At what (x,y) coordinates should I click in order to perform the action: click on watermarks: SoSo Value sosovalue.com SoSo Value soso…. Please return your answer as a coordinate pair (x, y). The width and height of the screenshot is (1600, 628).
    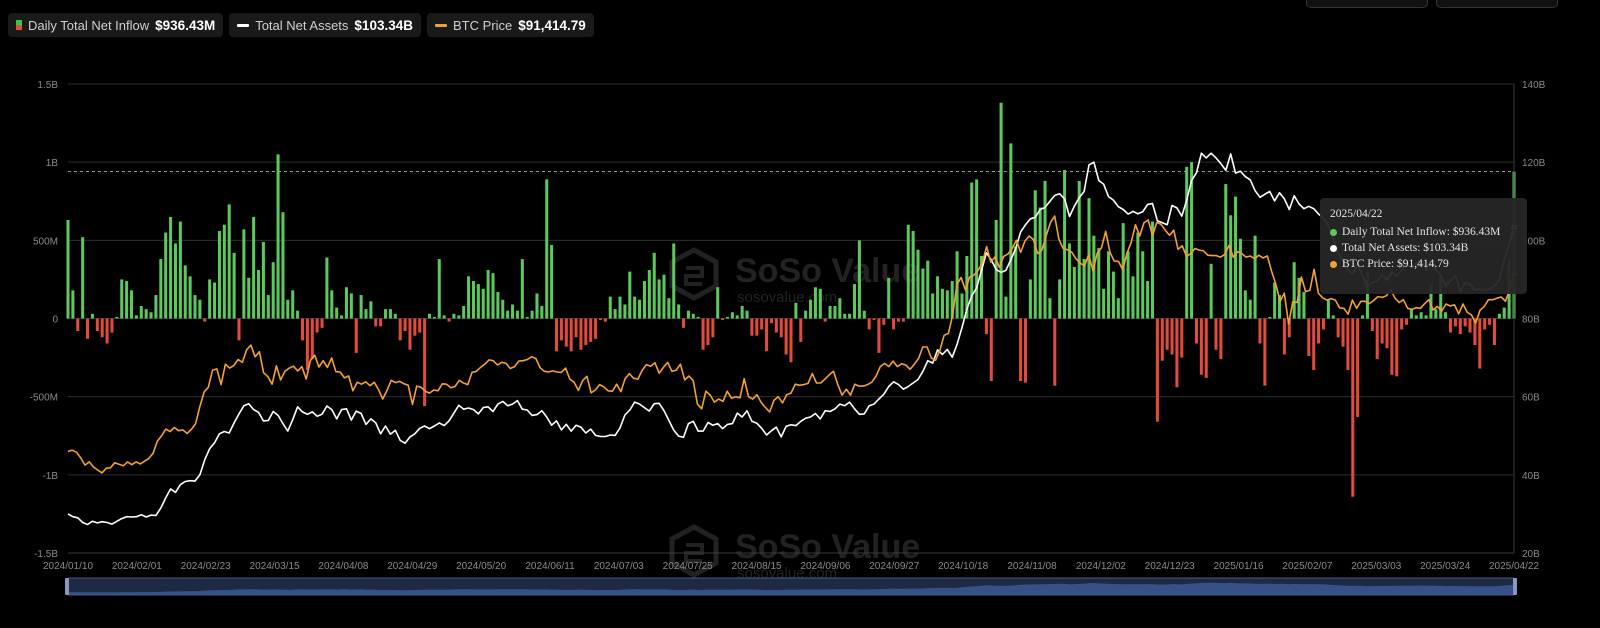
    Looking at the image, I should click on (794, 414).